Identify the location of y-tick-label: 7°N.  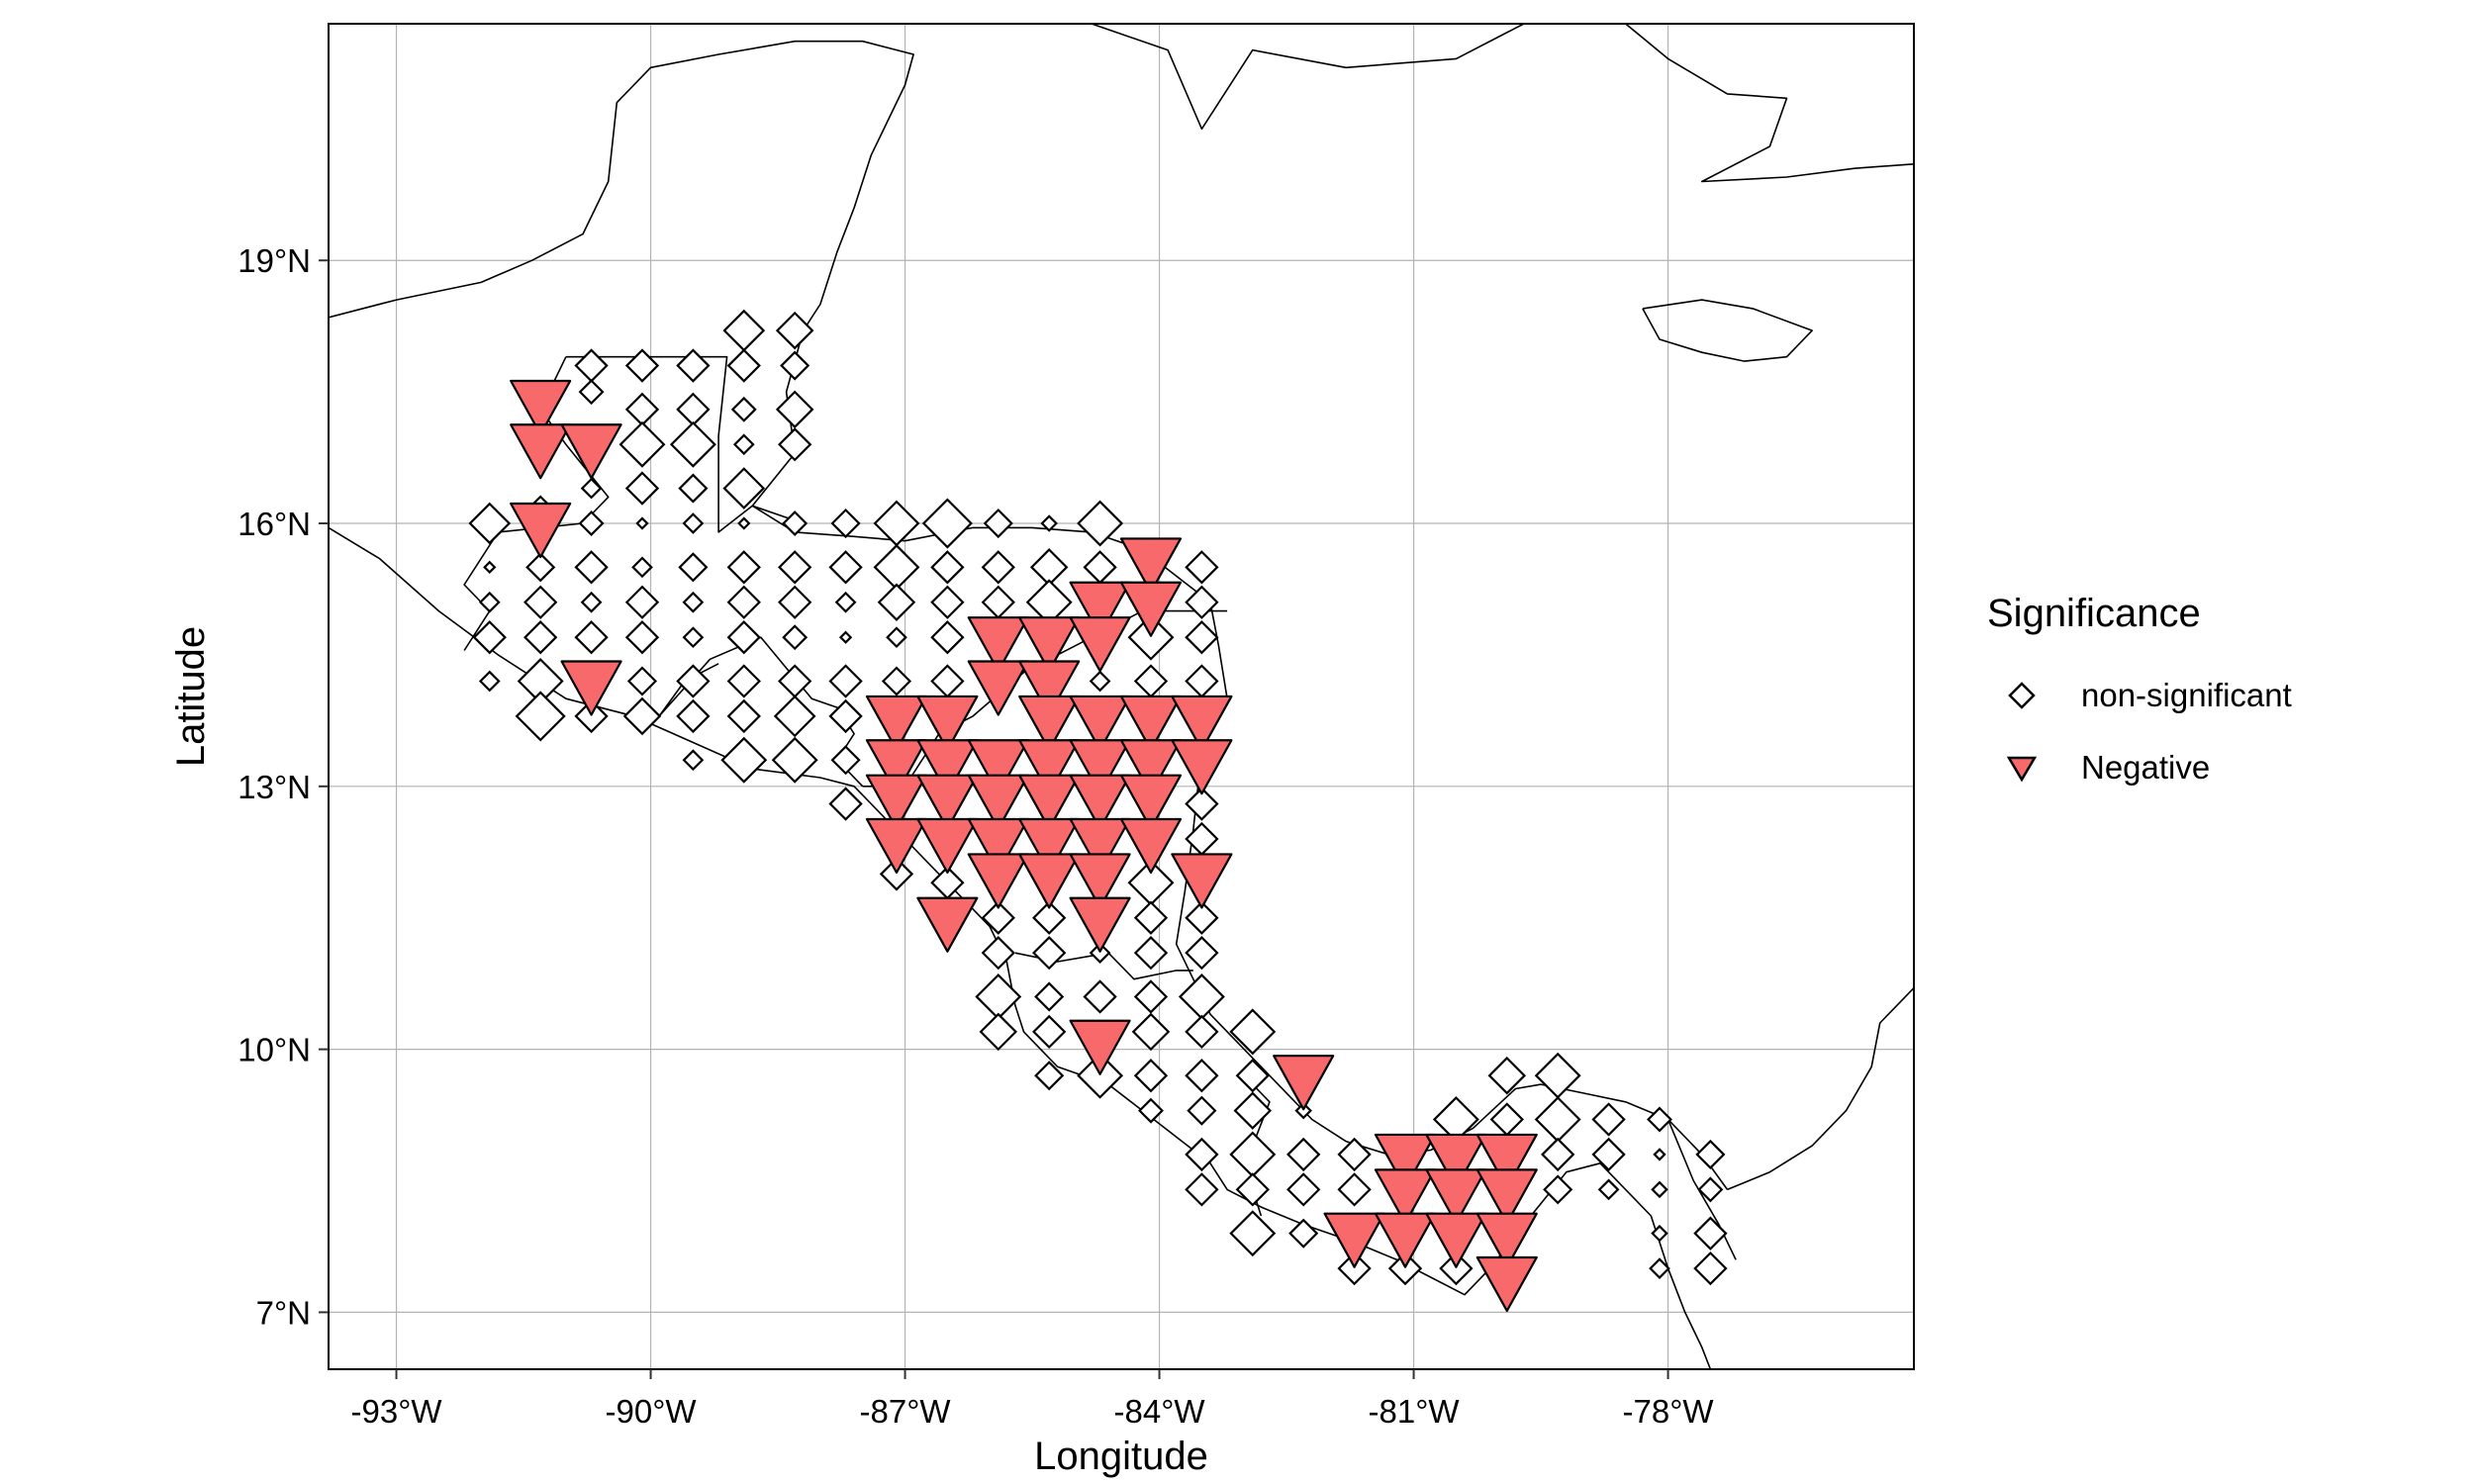
(284, 1312).